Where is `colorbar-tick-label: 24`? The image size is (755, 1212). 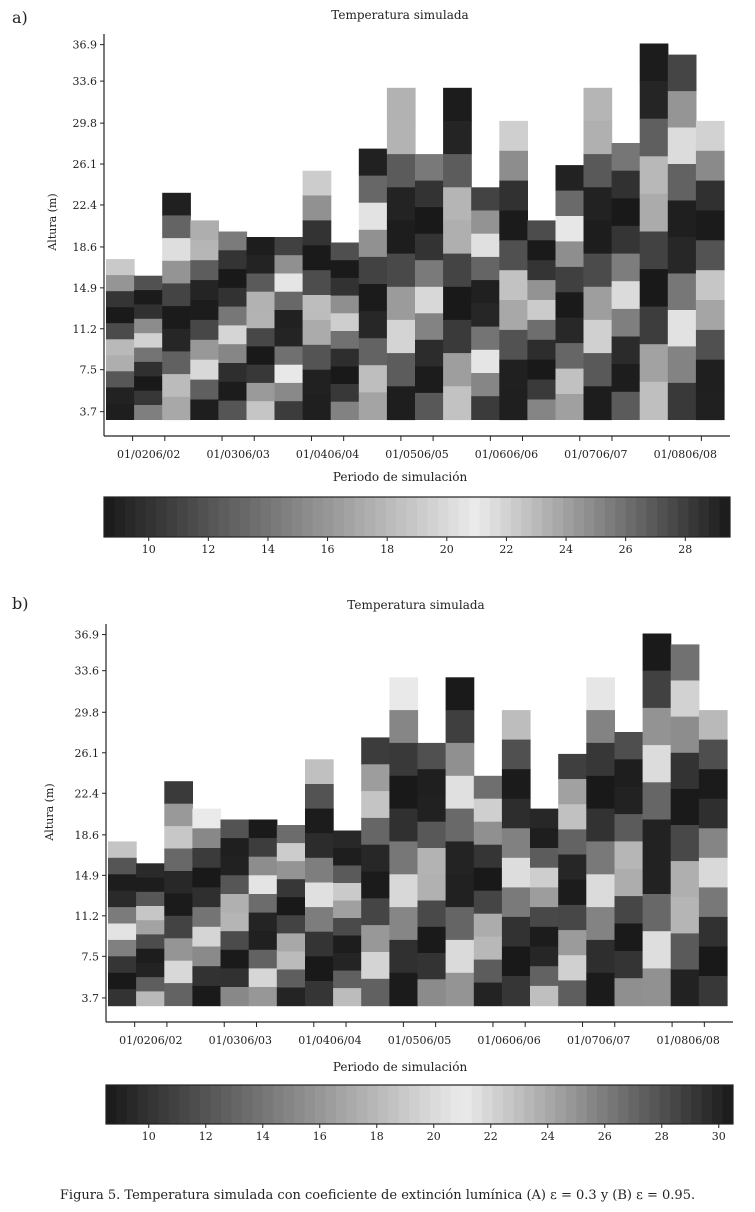
colorbar-tick-label: 24 is located at coordinates (566, 549).